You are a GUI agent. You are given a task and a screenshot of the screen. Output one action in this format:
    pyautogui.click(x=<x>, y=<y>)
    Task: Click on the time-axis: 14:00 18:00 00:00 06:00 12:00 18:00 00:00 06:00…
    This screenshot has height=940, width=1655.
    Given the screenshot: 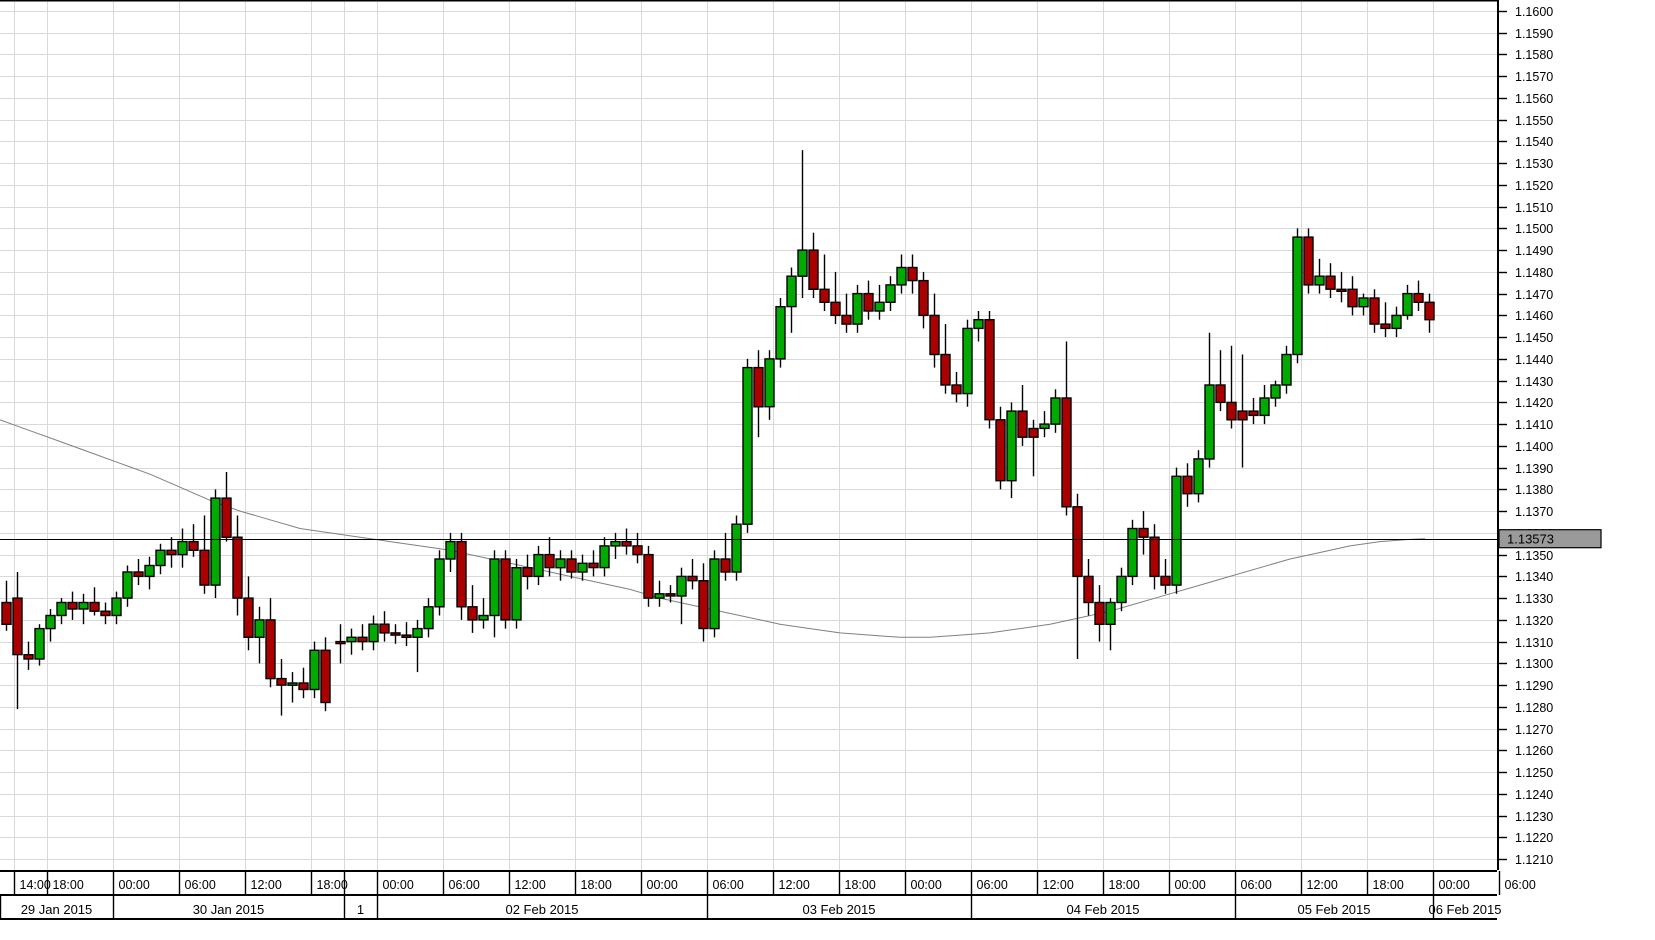 What is the action you would take?
    pyautogui.click(x=827, y=905)
    